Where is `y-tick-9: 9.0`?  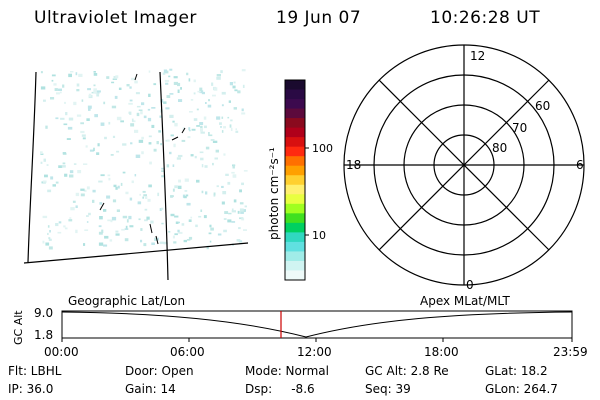
y-tick-9: 9.0 is located at coordinates (44, 313).